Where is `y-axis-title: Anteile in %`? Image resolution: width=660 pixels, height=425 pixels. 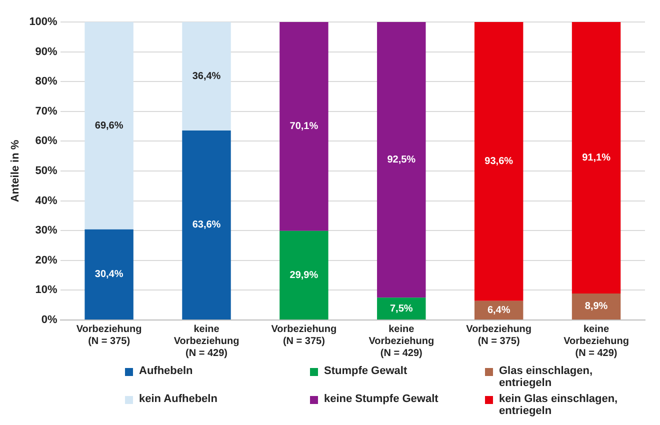 y-axis-title: Anteile in % is located at coordinates (16, 171).